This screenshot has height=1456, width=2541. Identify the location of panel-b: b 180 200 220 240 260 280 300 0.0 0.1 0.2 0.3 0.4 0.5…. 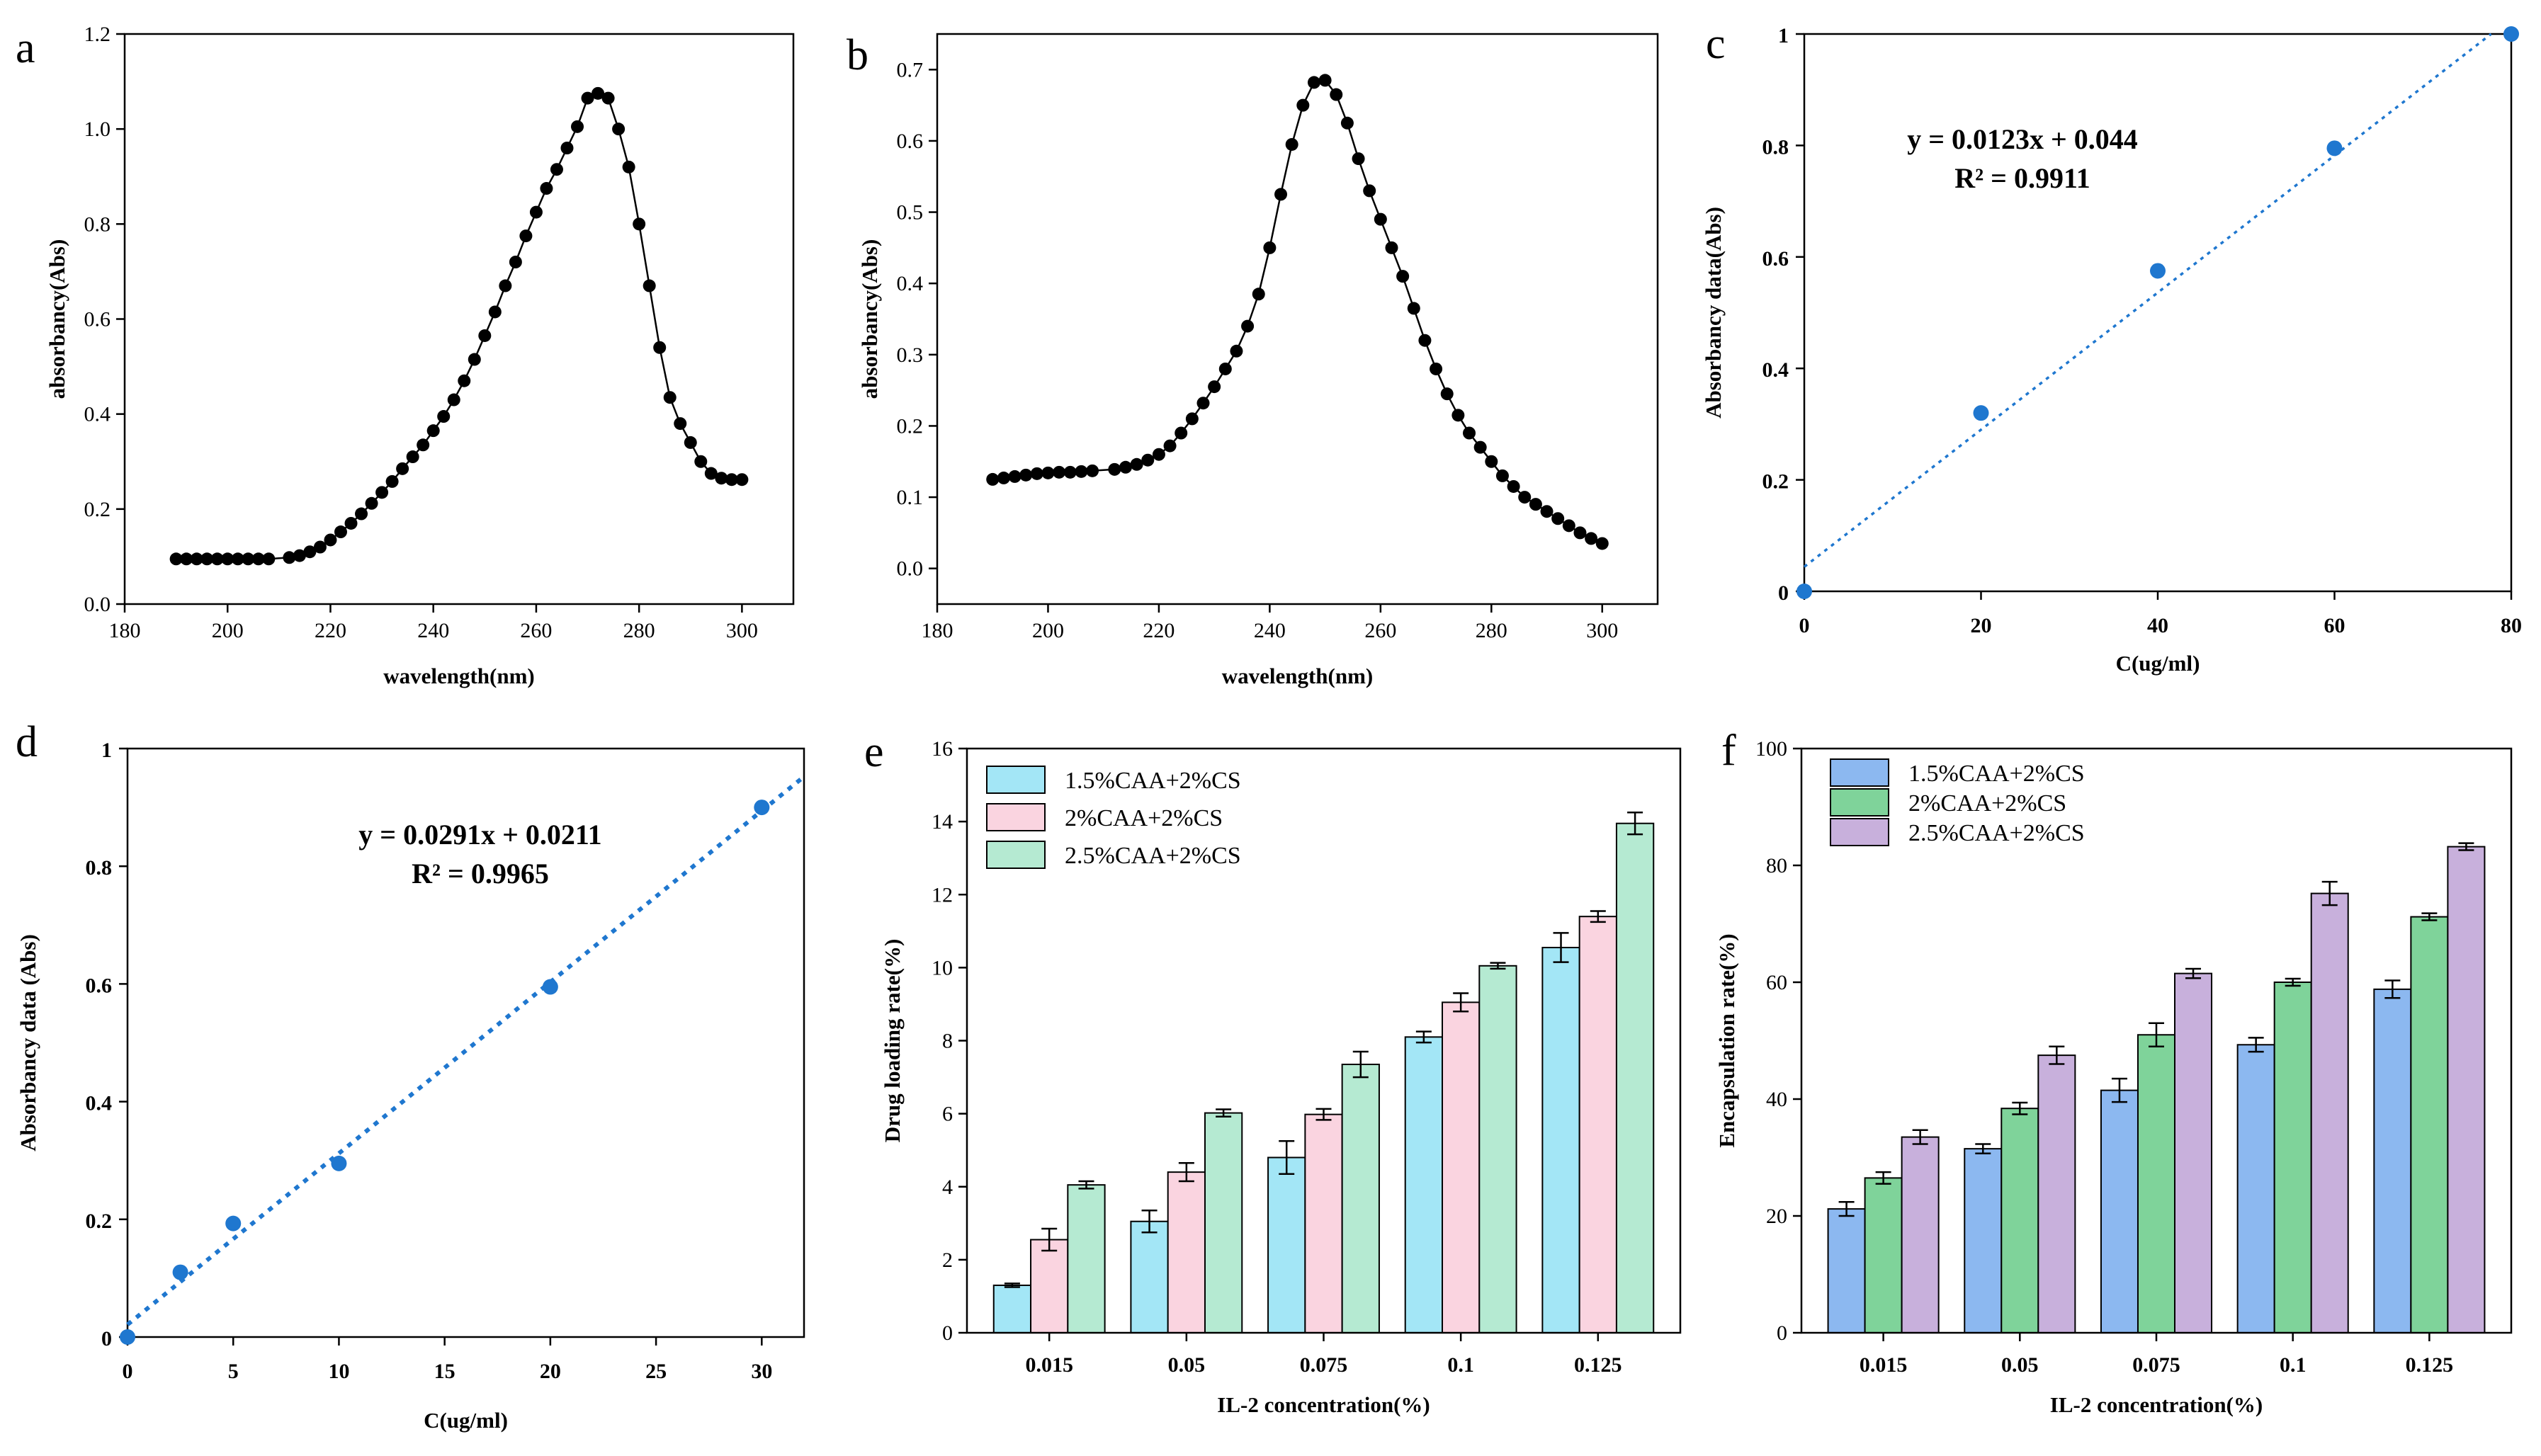
(1253, 360).